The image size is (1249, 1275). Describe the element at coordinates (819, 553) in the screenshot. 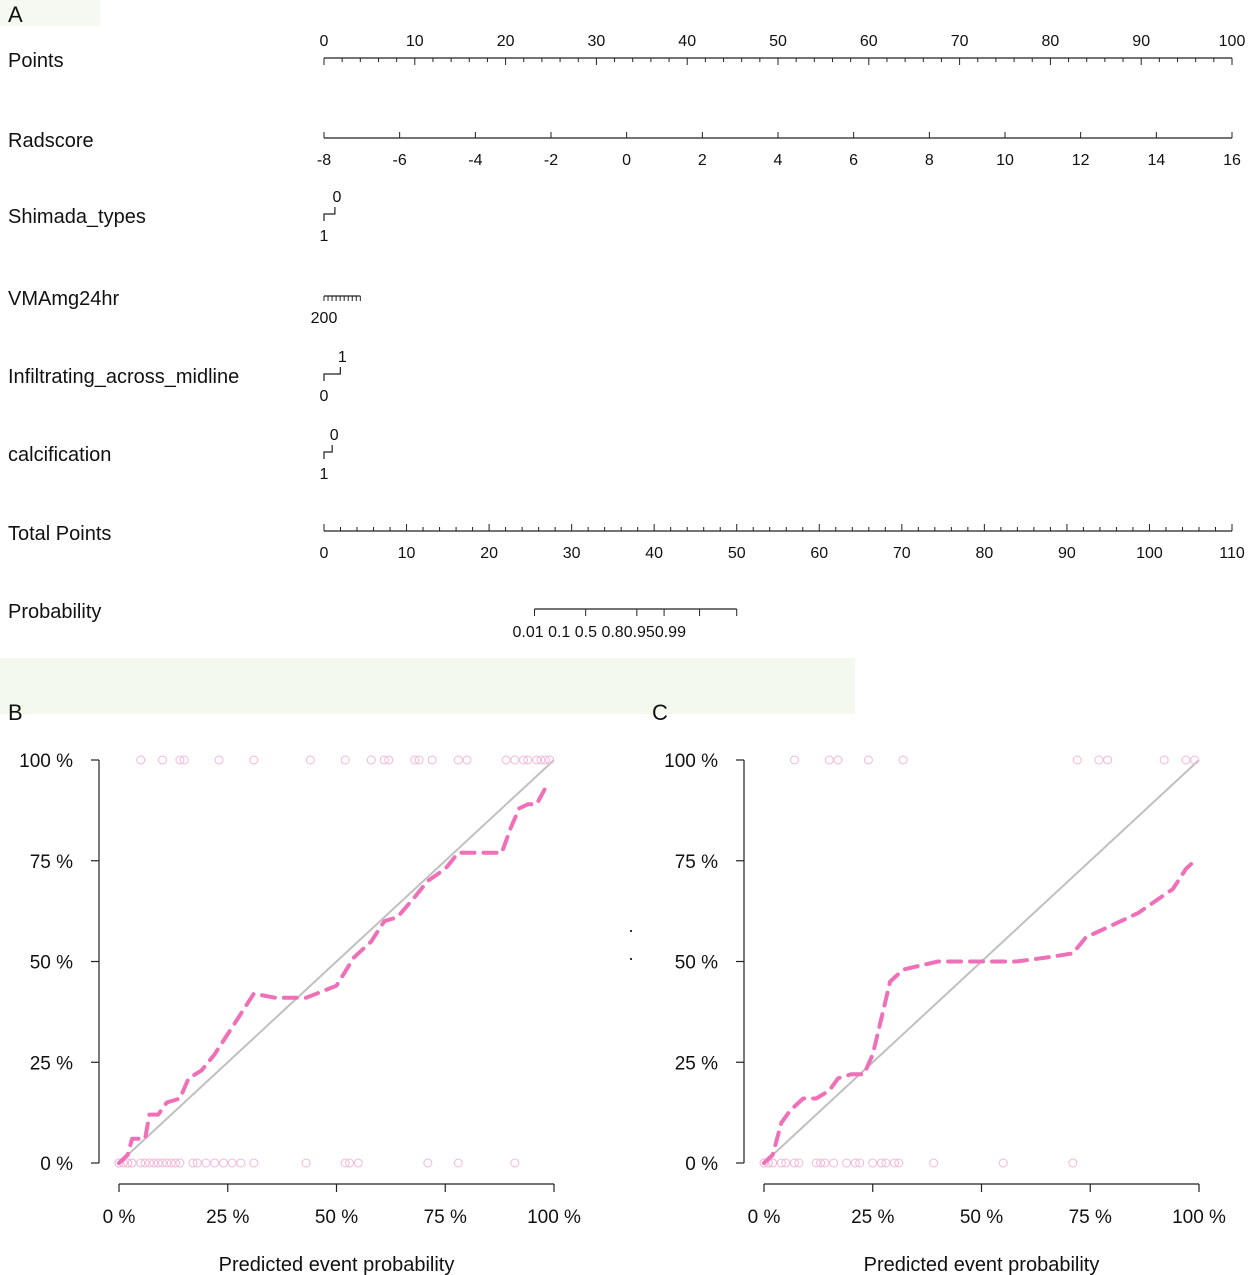

I see `total-points-tick-label: 60` at that location.